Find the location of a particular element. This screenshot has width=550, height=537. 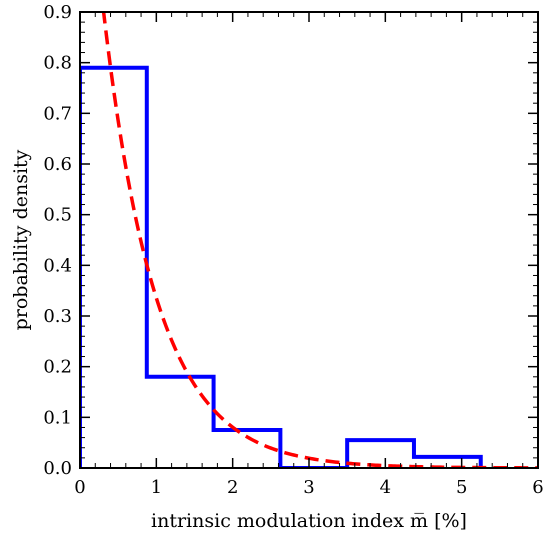

y-tick-label: 0.7 is located at coordinates (57, 113).